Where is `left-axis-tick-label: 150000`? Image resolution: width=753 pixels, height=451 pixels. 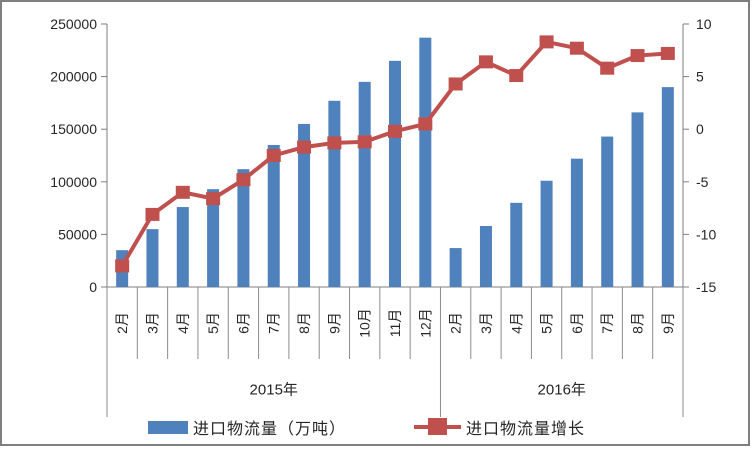 left-axis-tick-label: 150000 is located at coordinates (73, 129).